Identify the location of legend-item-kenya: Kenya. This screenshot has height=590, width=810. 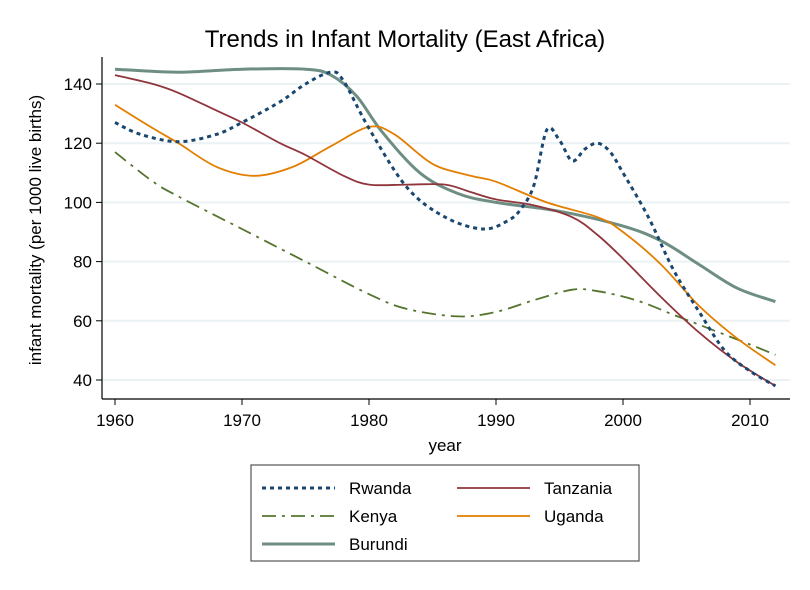
(330, 516).